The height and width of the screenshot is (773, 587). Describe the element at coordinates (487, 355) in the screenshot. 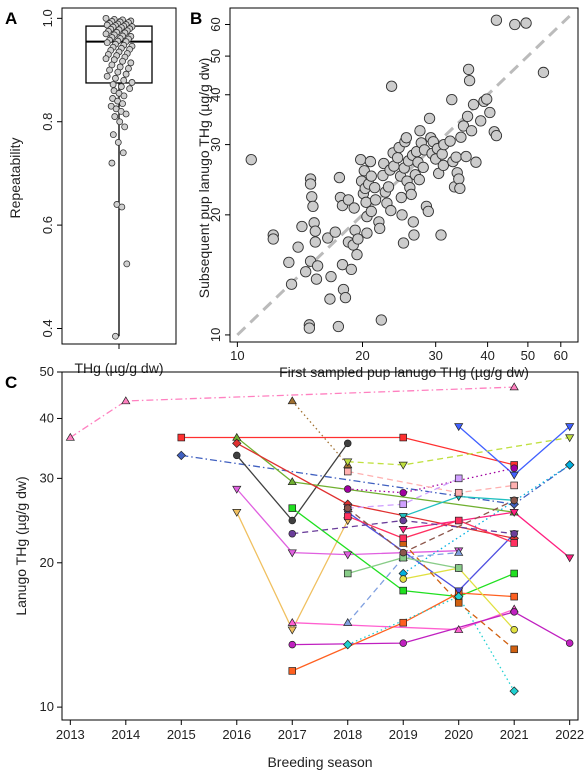

I see `panel-b-xtick-label: 40` at that location.